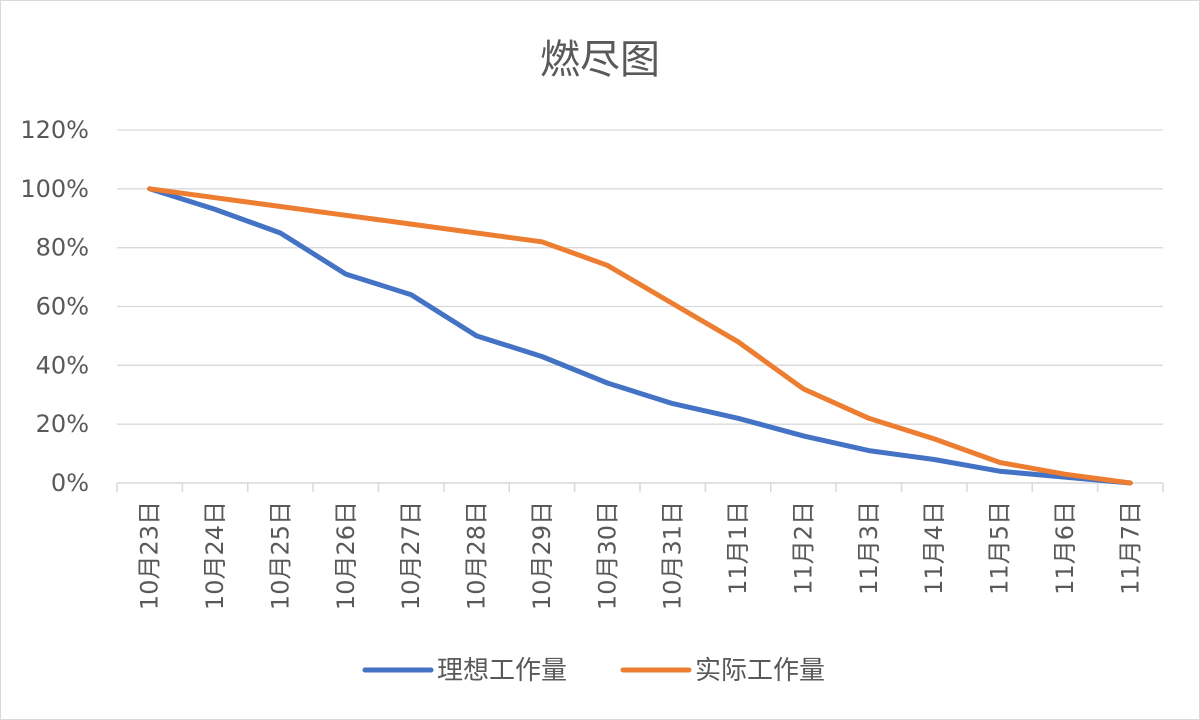  Describe the element at coordinates (62, 424) in the screenshot. I see `y-tick-label: 20%` at that location.